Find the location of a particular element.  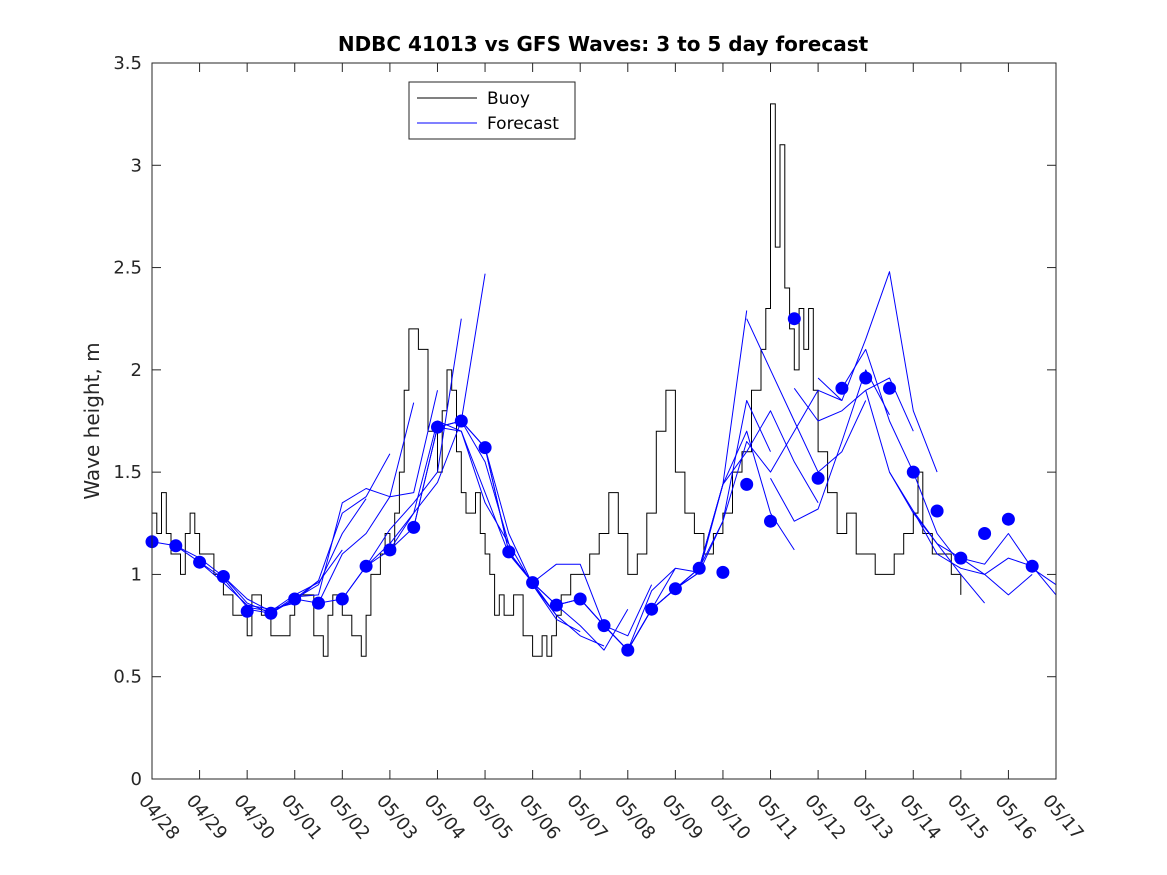

legend-box is located at coordinates (492, 110).